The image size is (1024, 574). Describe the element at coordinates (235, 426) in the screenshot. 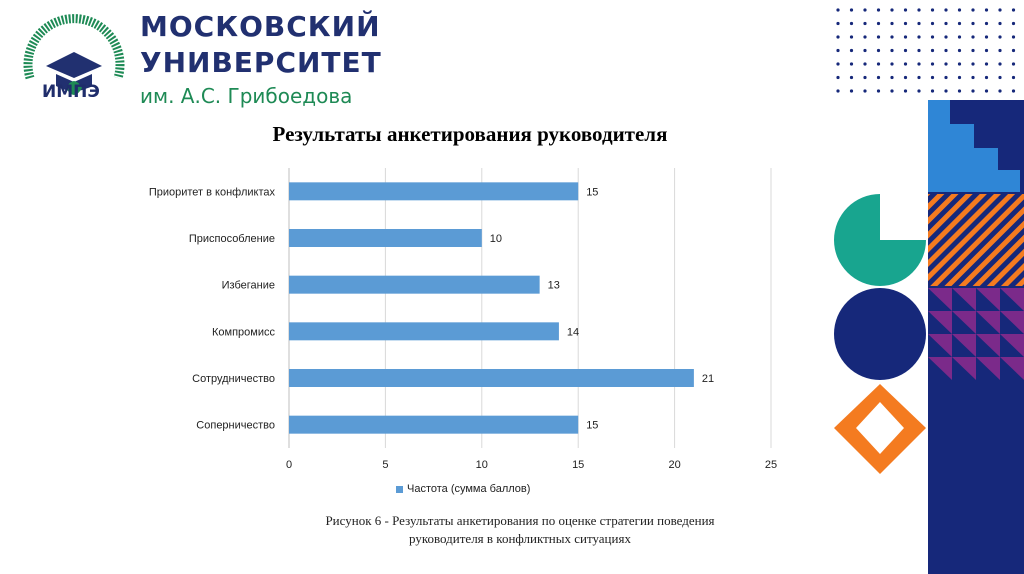

I see `category-label: Соперничество` at that location.